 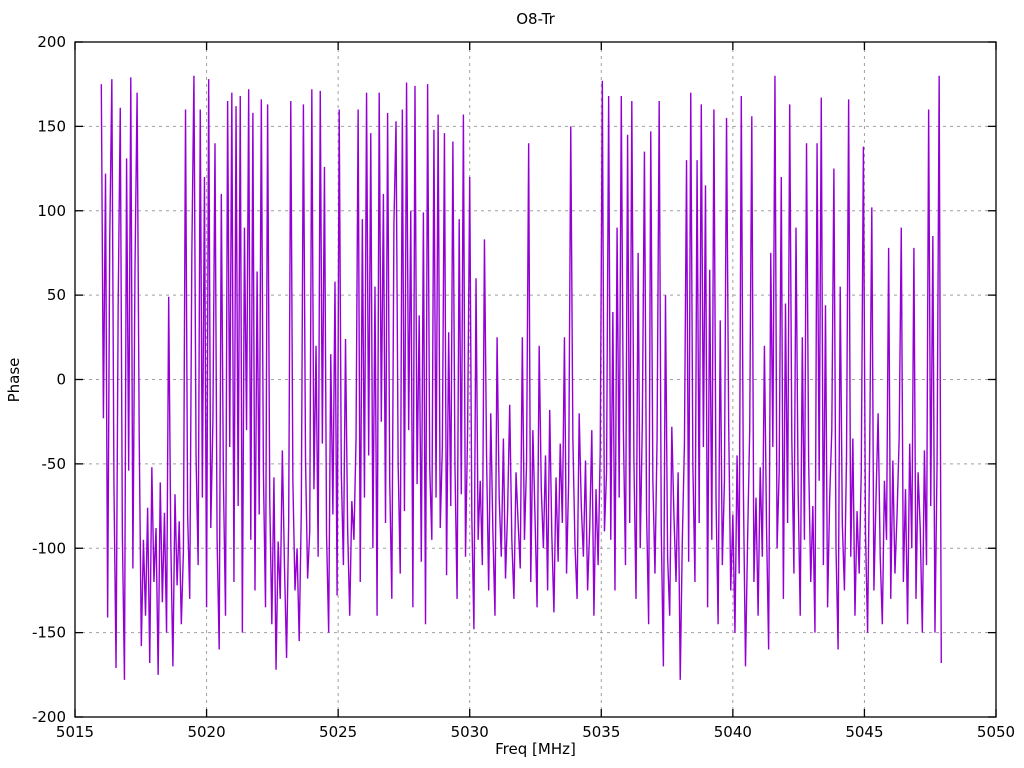 I want to click on x-tick-label: 5015, so click(x=75, y=732).